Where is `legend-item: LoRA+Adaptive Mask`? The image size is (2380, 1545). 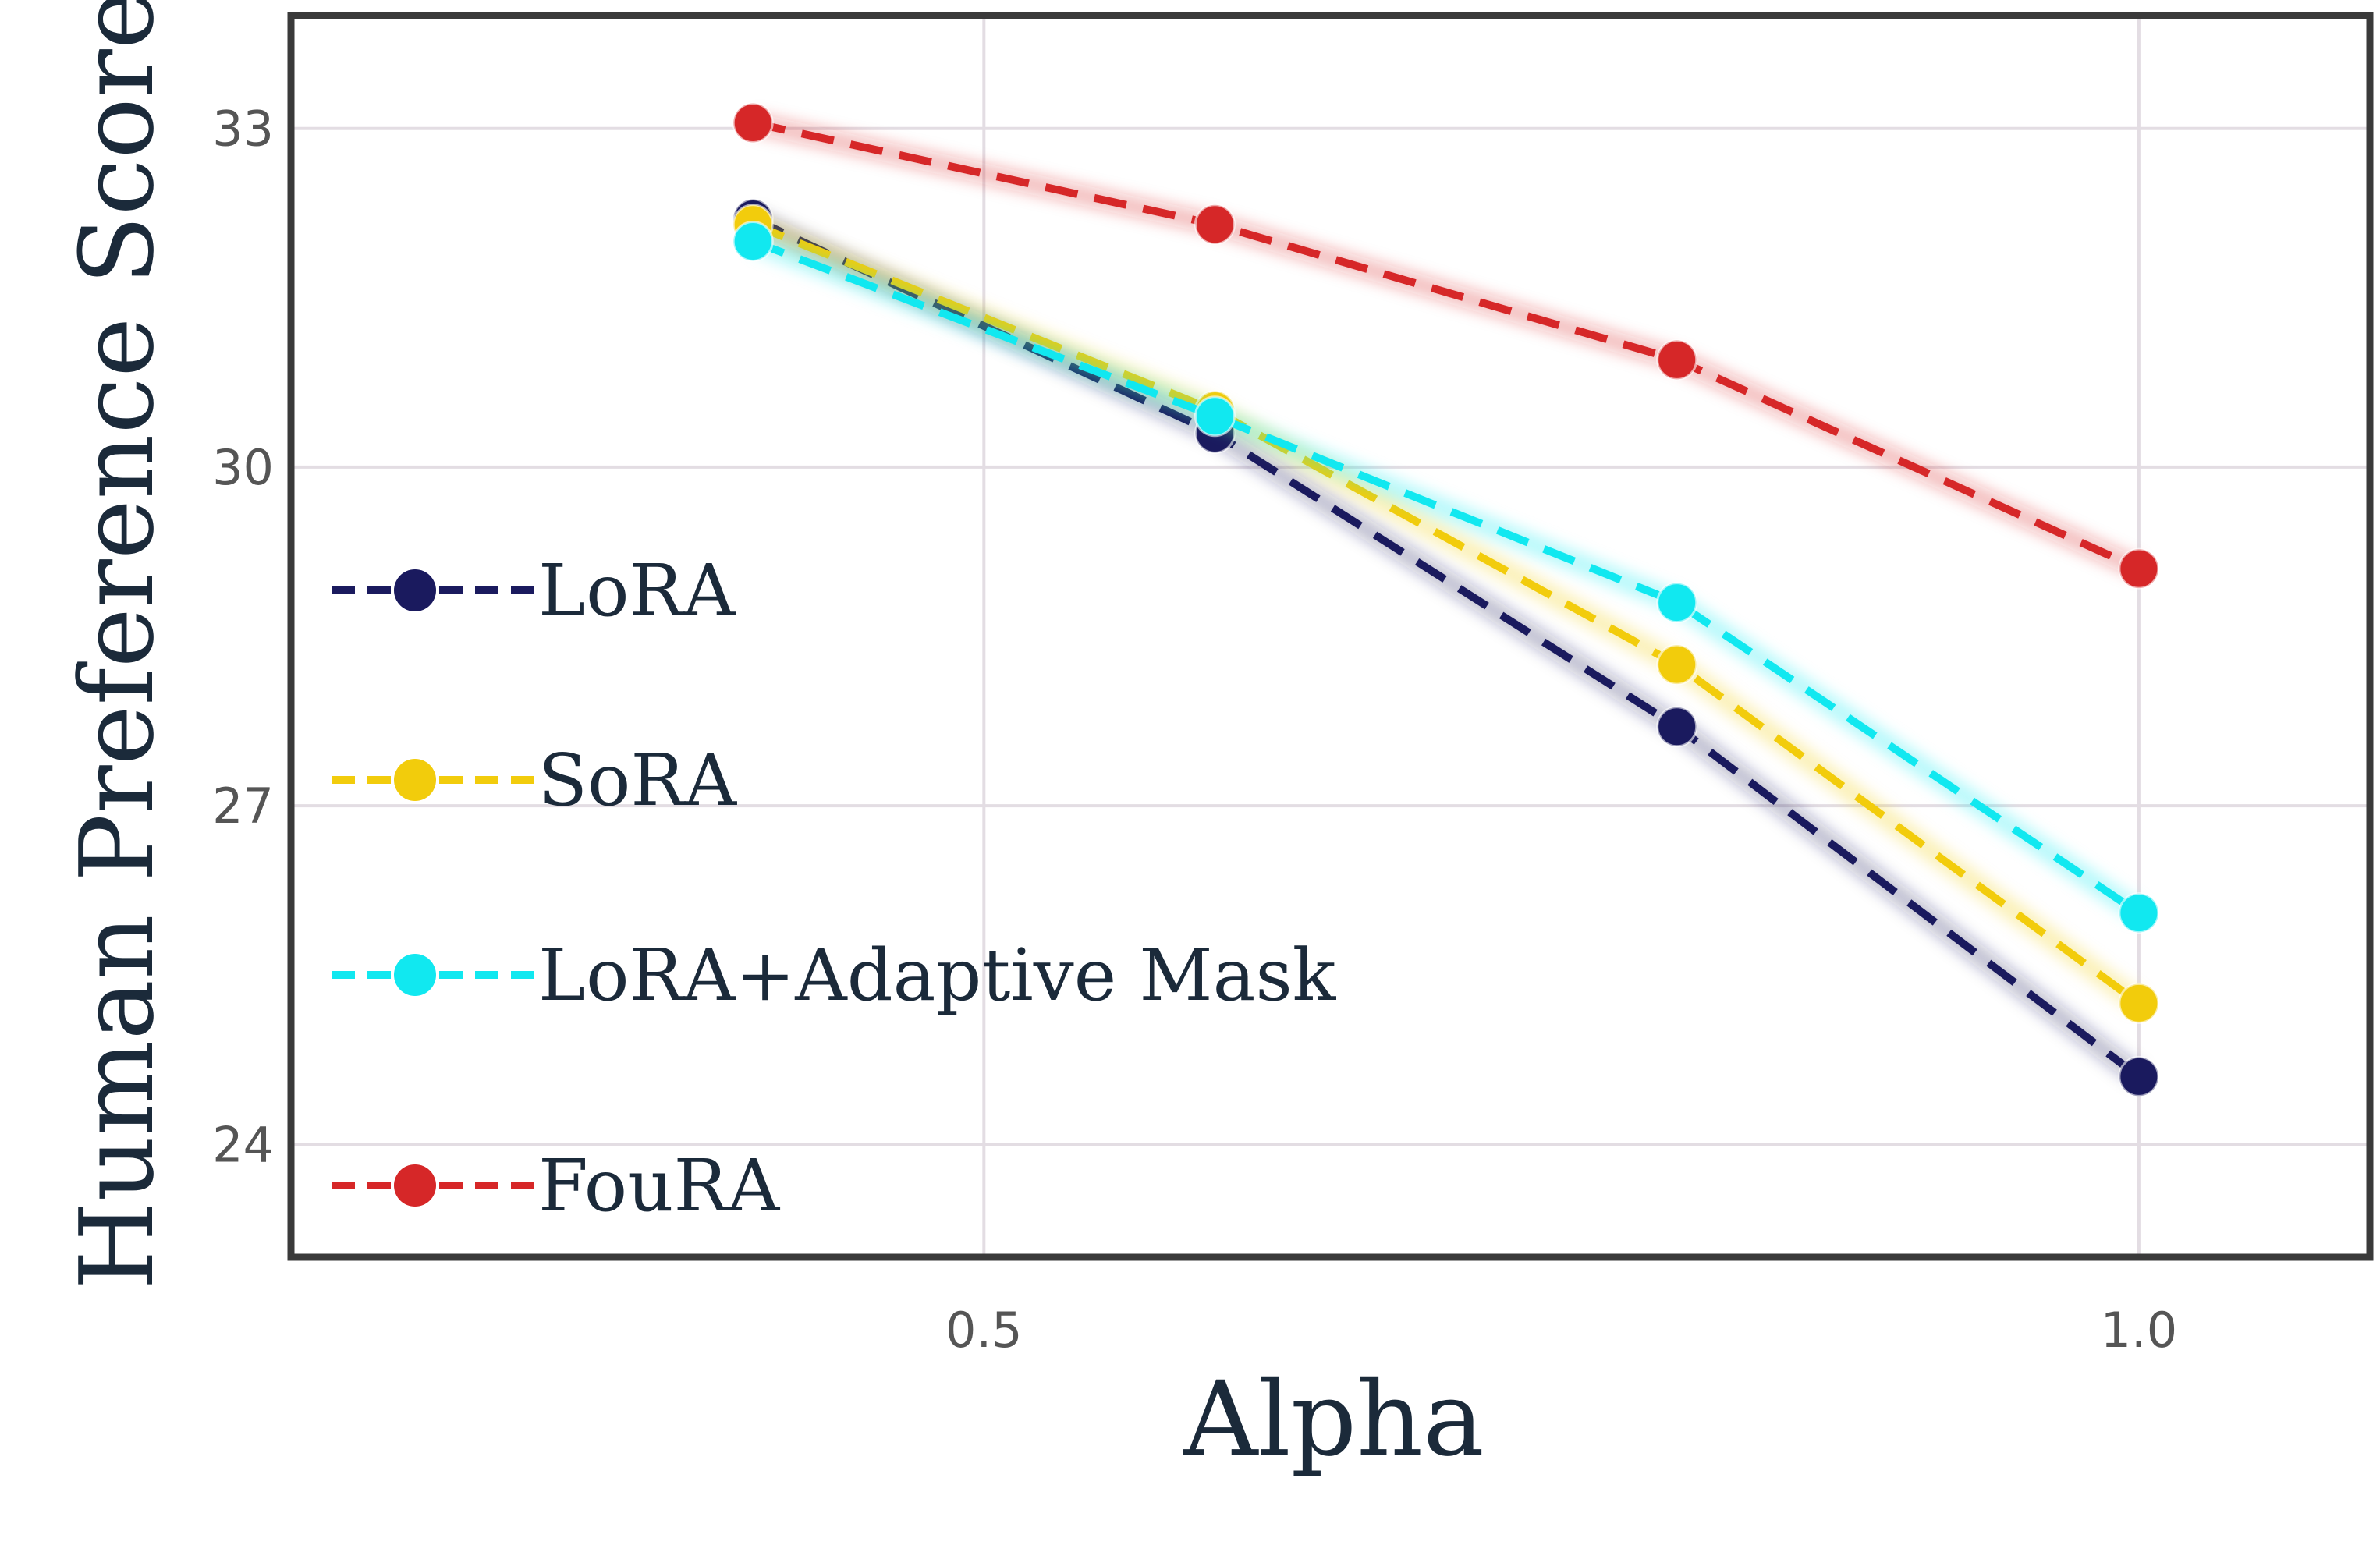
legend-item: LoRA+Adaptive Mask is located at coordinates (834, 975).